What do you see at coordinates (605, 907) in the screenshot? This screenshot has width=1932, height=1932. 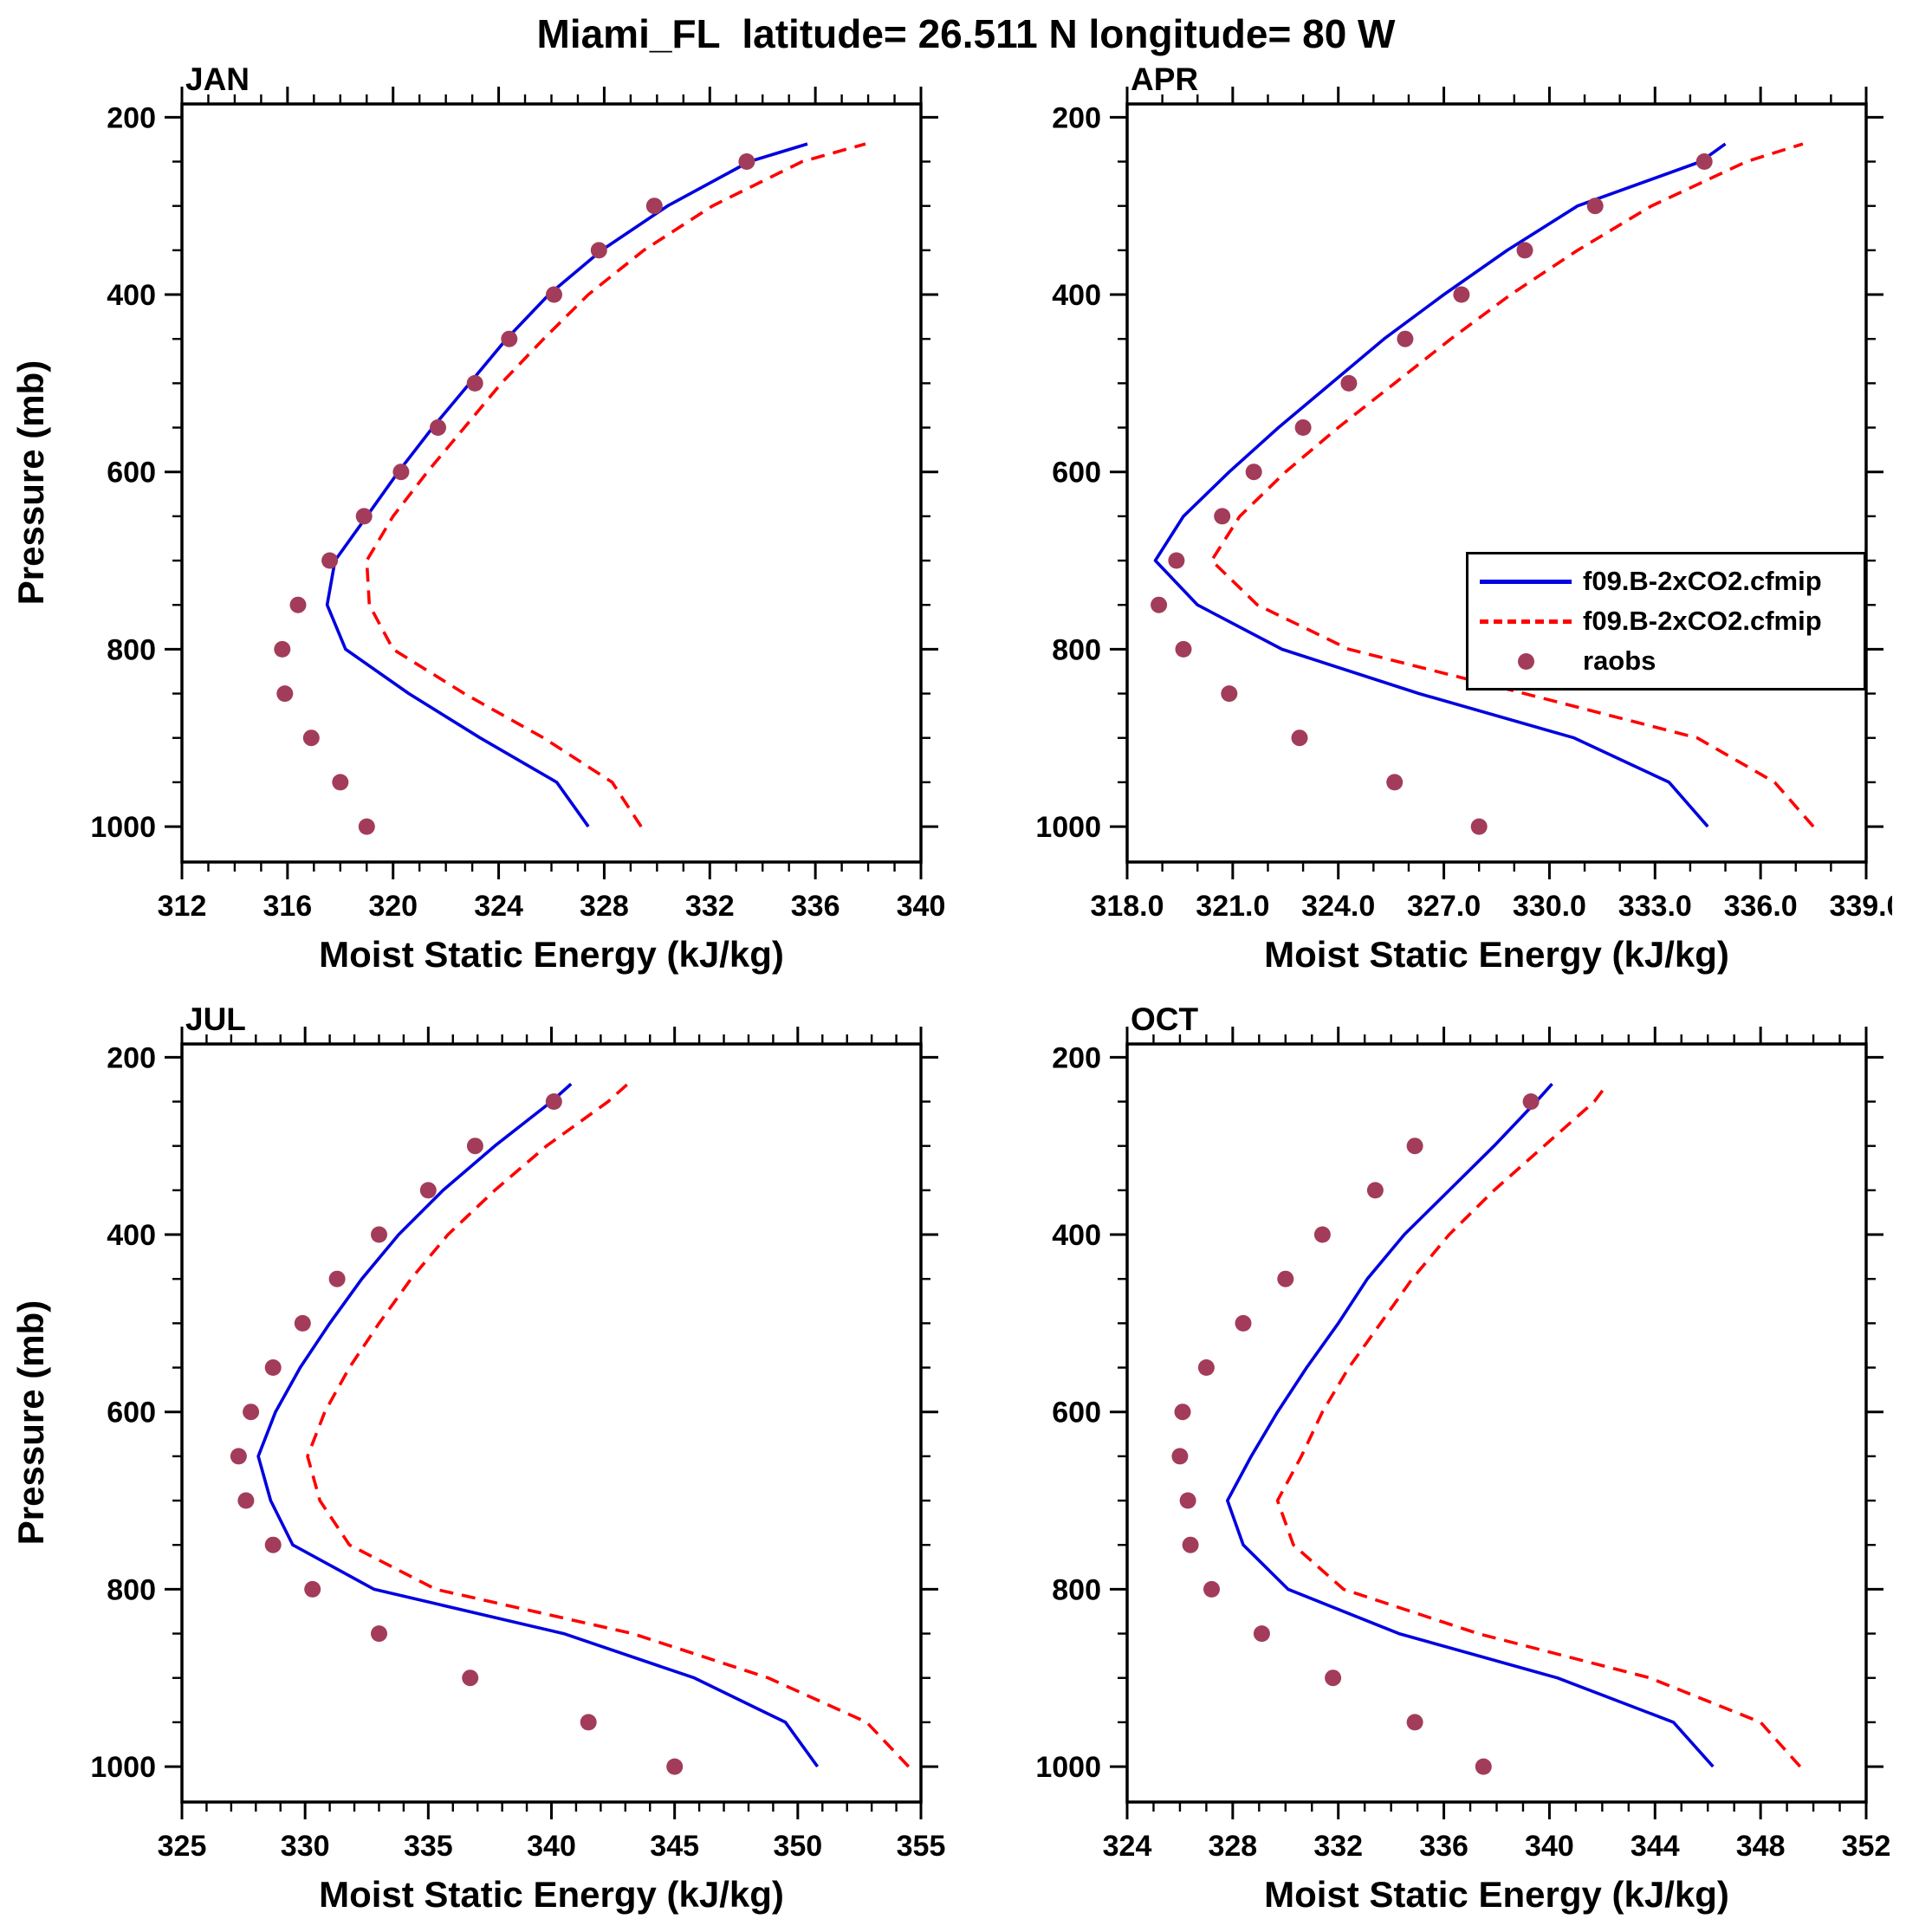 I see `x-tick-label: 328` at bounding box center [605, 907].